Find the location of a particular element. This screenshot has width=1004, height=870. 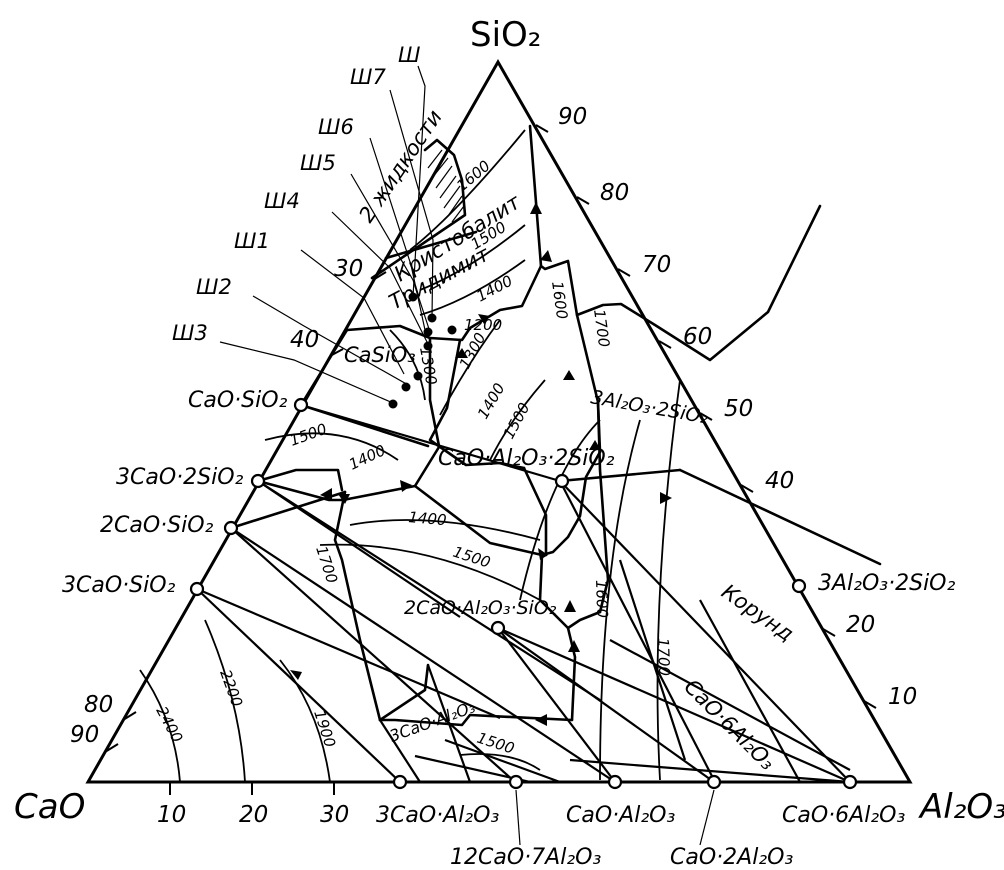

c12a7-point is located at coordinates (516, 782).